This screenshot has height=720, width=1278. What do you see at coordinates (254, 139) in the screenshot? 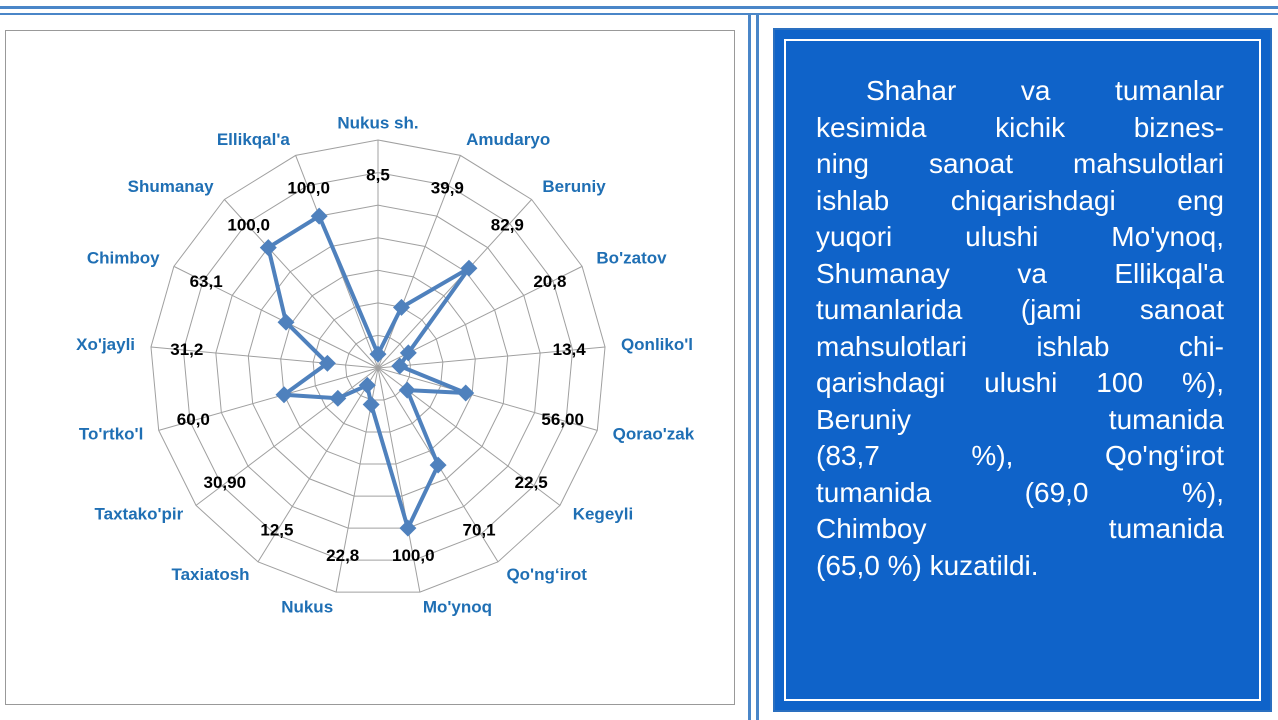
I see `category-label: Ellikqal'a` at bounding box center [254, 139].